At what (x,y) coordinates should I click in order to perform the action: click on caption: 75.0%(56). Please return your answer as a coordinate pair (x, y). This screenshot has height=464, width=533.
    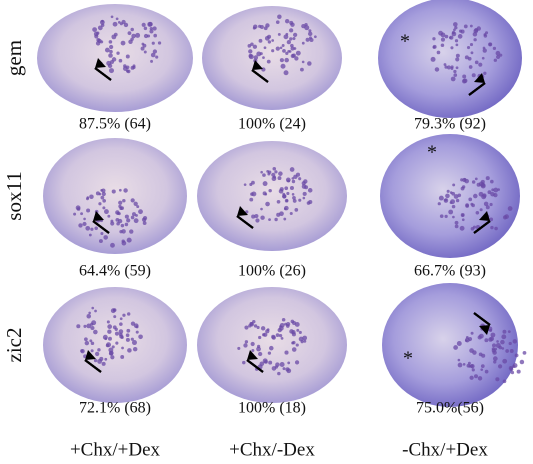
    Looking at the image, I should click on (450, 408).